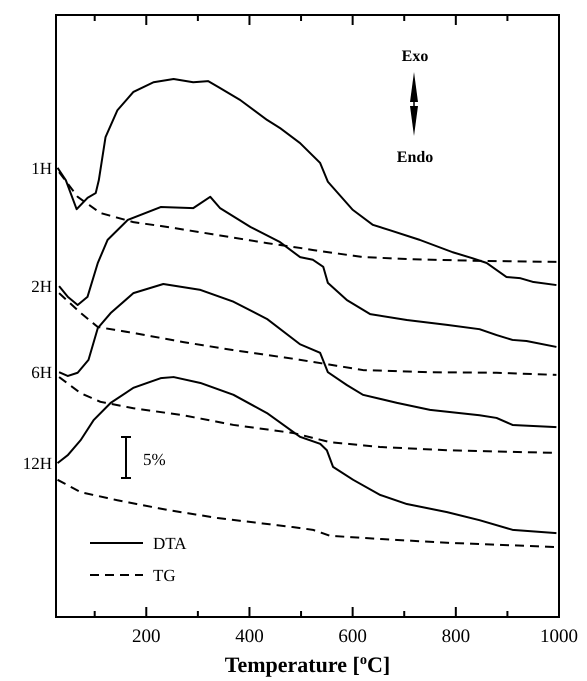  Describe the element at coordinates (170, 543) in the screenshot. I see `annotation: DTA` at that location.